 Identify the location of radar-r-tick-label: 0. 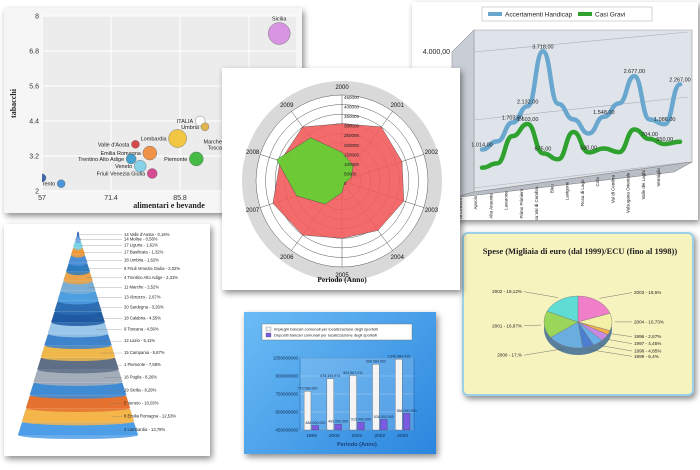
(345, 183).